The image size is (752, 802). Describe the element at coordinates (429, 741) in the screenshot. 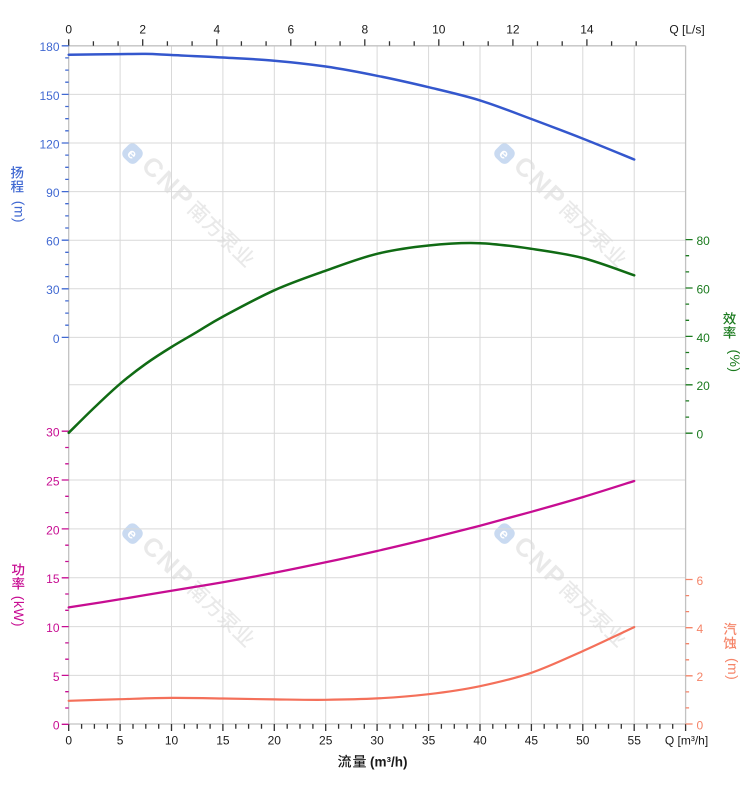

I see `svg-text: 35` at that location.